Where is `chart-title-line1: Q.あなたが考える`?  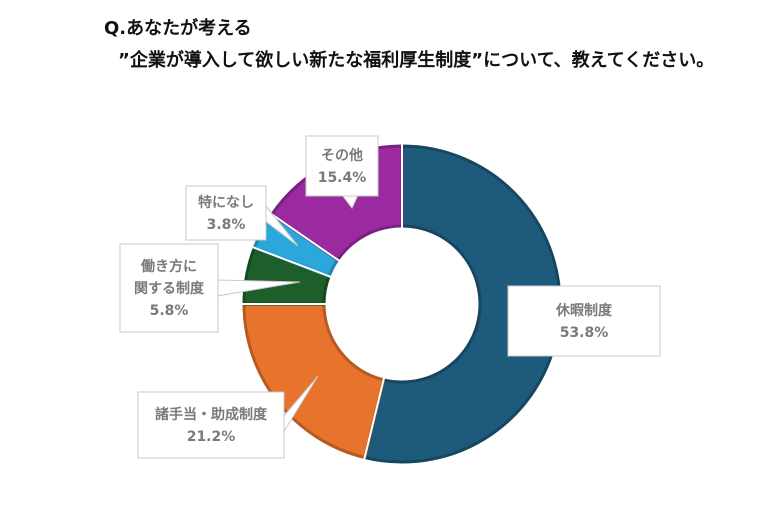
chart-title-line1: Q.あなたが考える is located at coordinates (178, 28).